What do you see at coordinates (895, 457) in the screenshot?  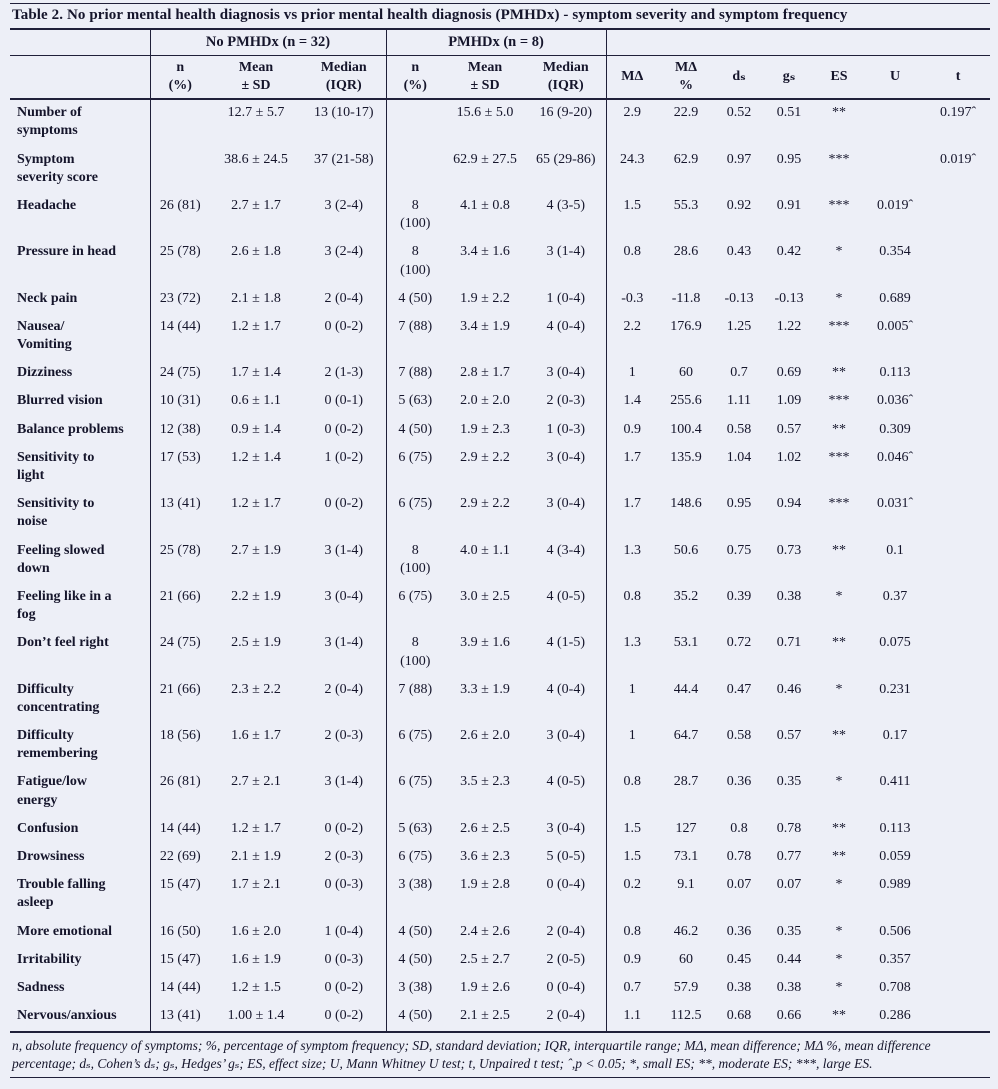 I see `cell-mann-whitney-u: 0.046ˆ` at bounding box center [895, 457].